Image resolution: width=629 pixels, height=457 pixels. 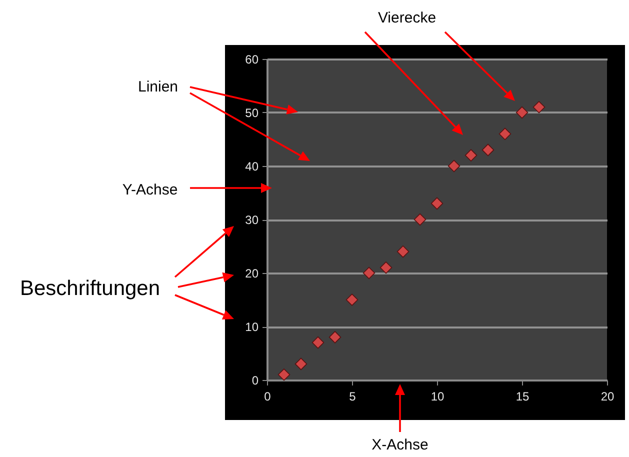 I want to click on x-tick-label: 0, so click(x=268, y=397).